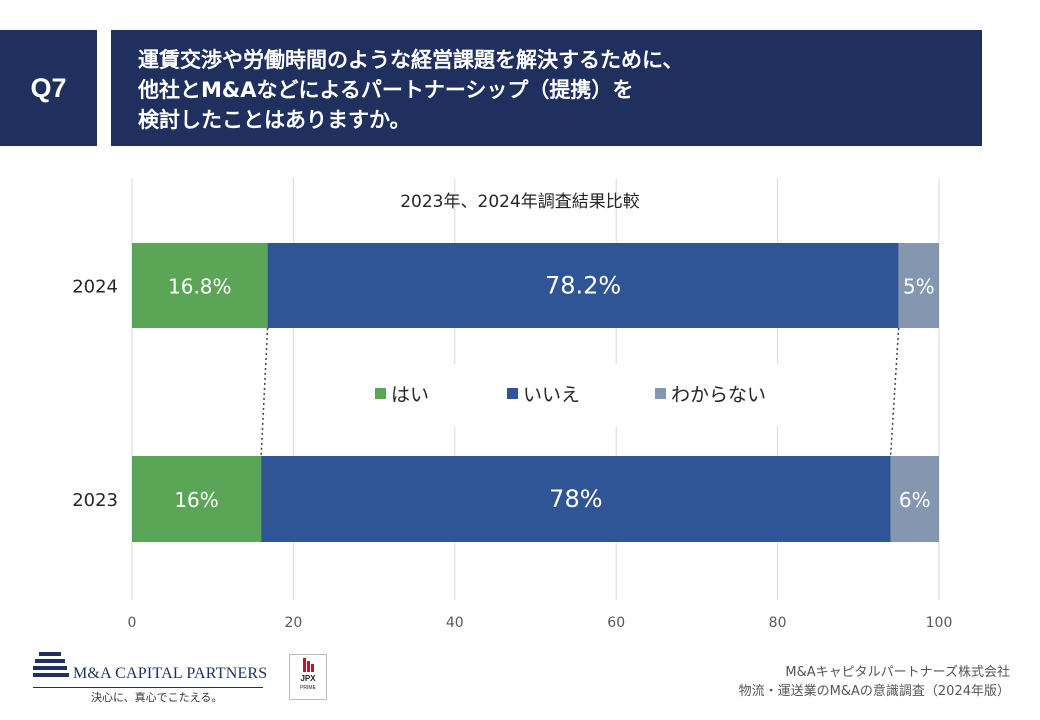 This screenshot has width=1040, height=720. I want to click on data-label: 6%, so click(915, 500).